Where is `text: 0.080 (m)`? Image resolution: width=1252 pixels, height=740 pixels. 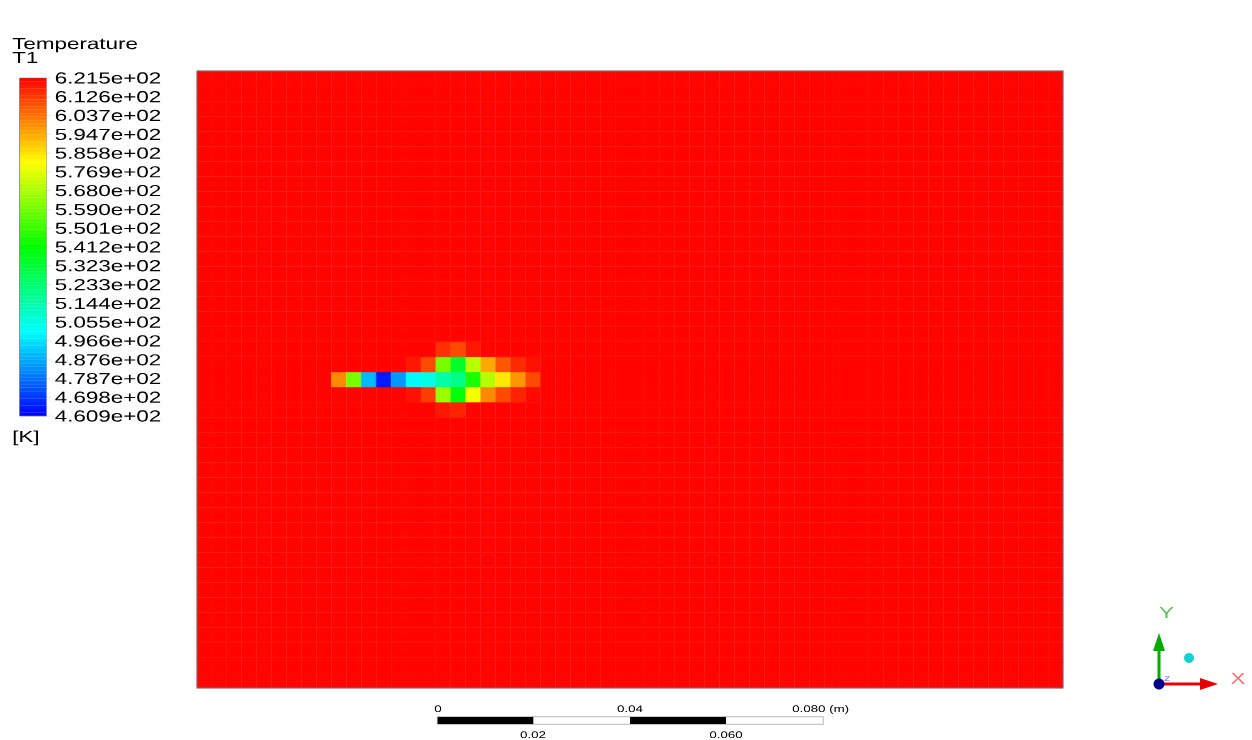 text: 0.080 (m) is located at coordinates (820, 709).